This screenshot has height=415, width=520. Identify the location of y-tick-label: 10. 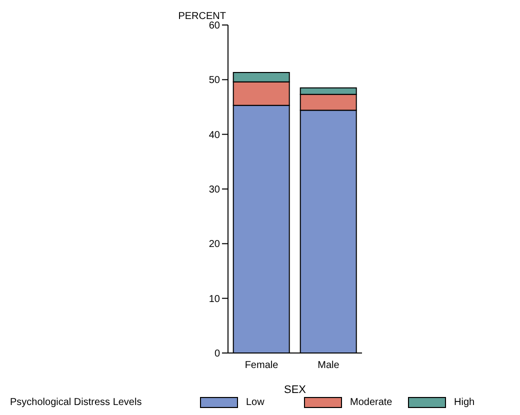
(214, 299).